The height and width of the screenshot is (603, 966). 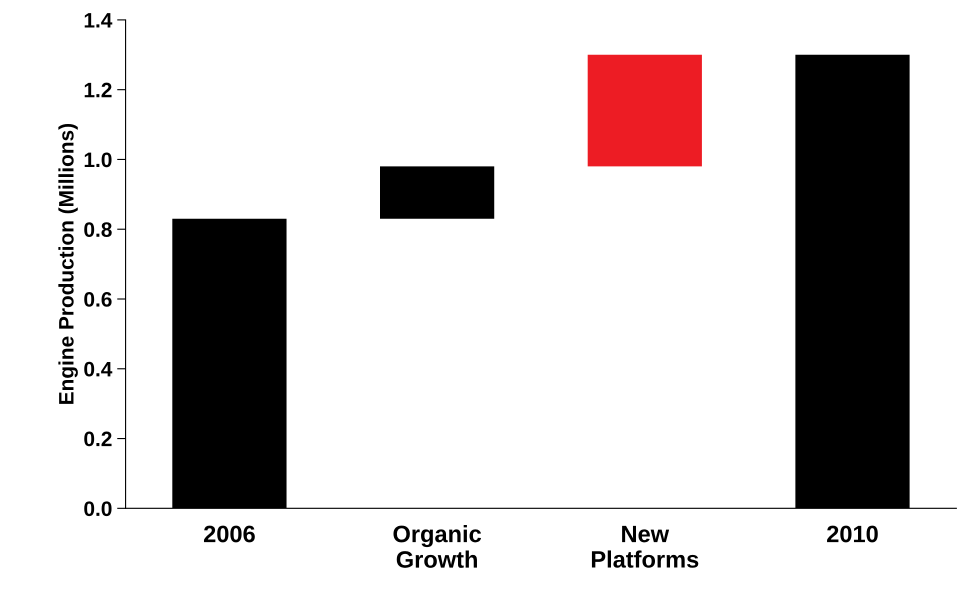 What do you see at coordinates (98, 369) in the screenshot?
I see `y-tick-label: 0.4` at bounding box center [98, 369].